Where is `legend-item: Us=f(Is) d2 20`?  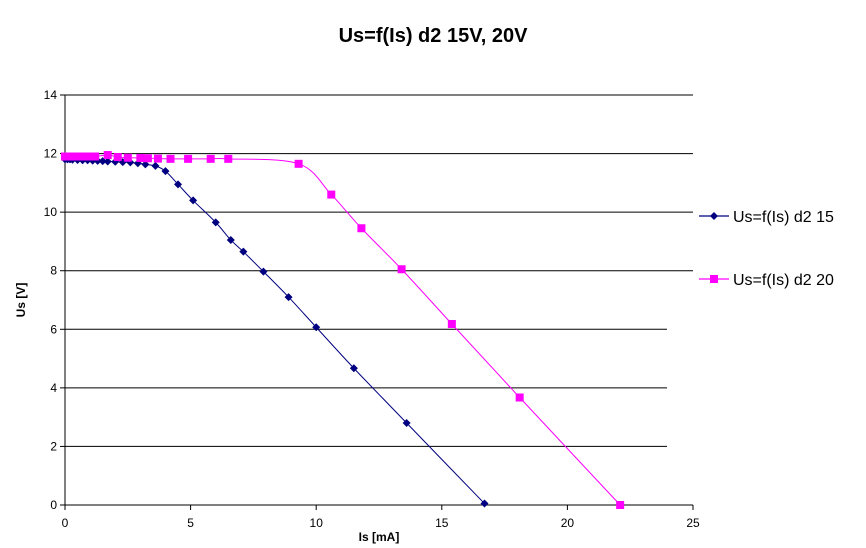
legend-item: Us=f(Is) d2 20 is located at coordinates (766, 280).